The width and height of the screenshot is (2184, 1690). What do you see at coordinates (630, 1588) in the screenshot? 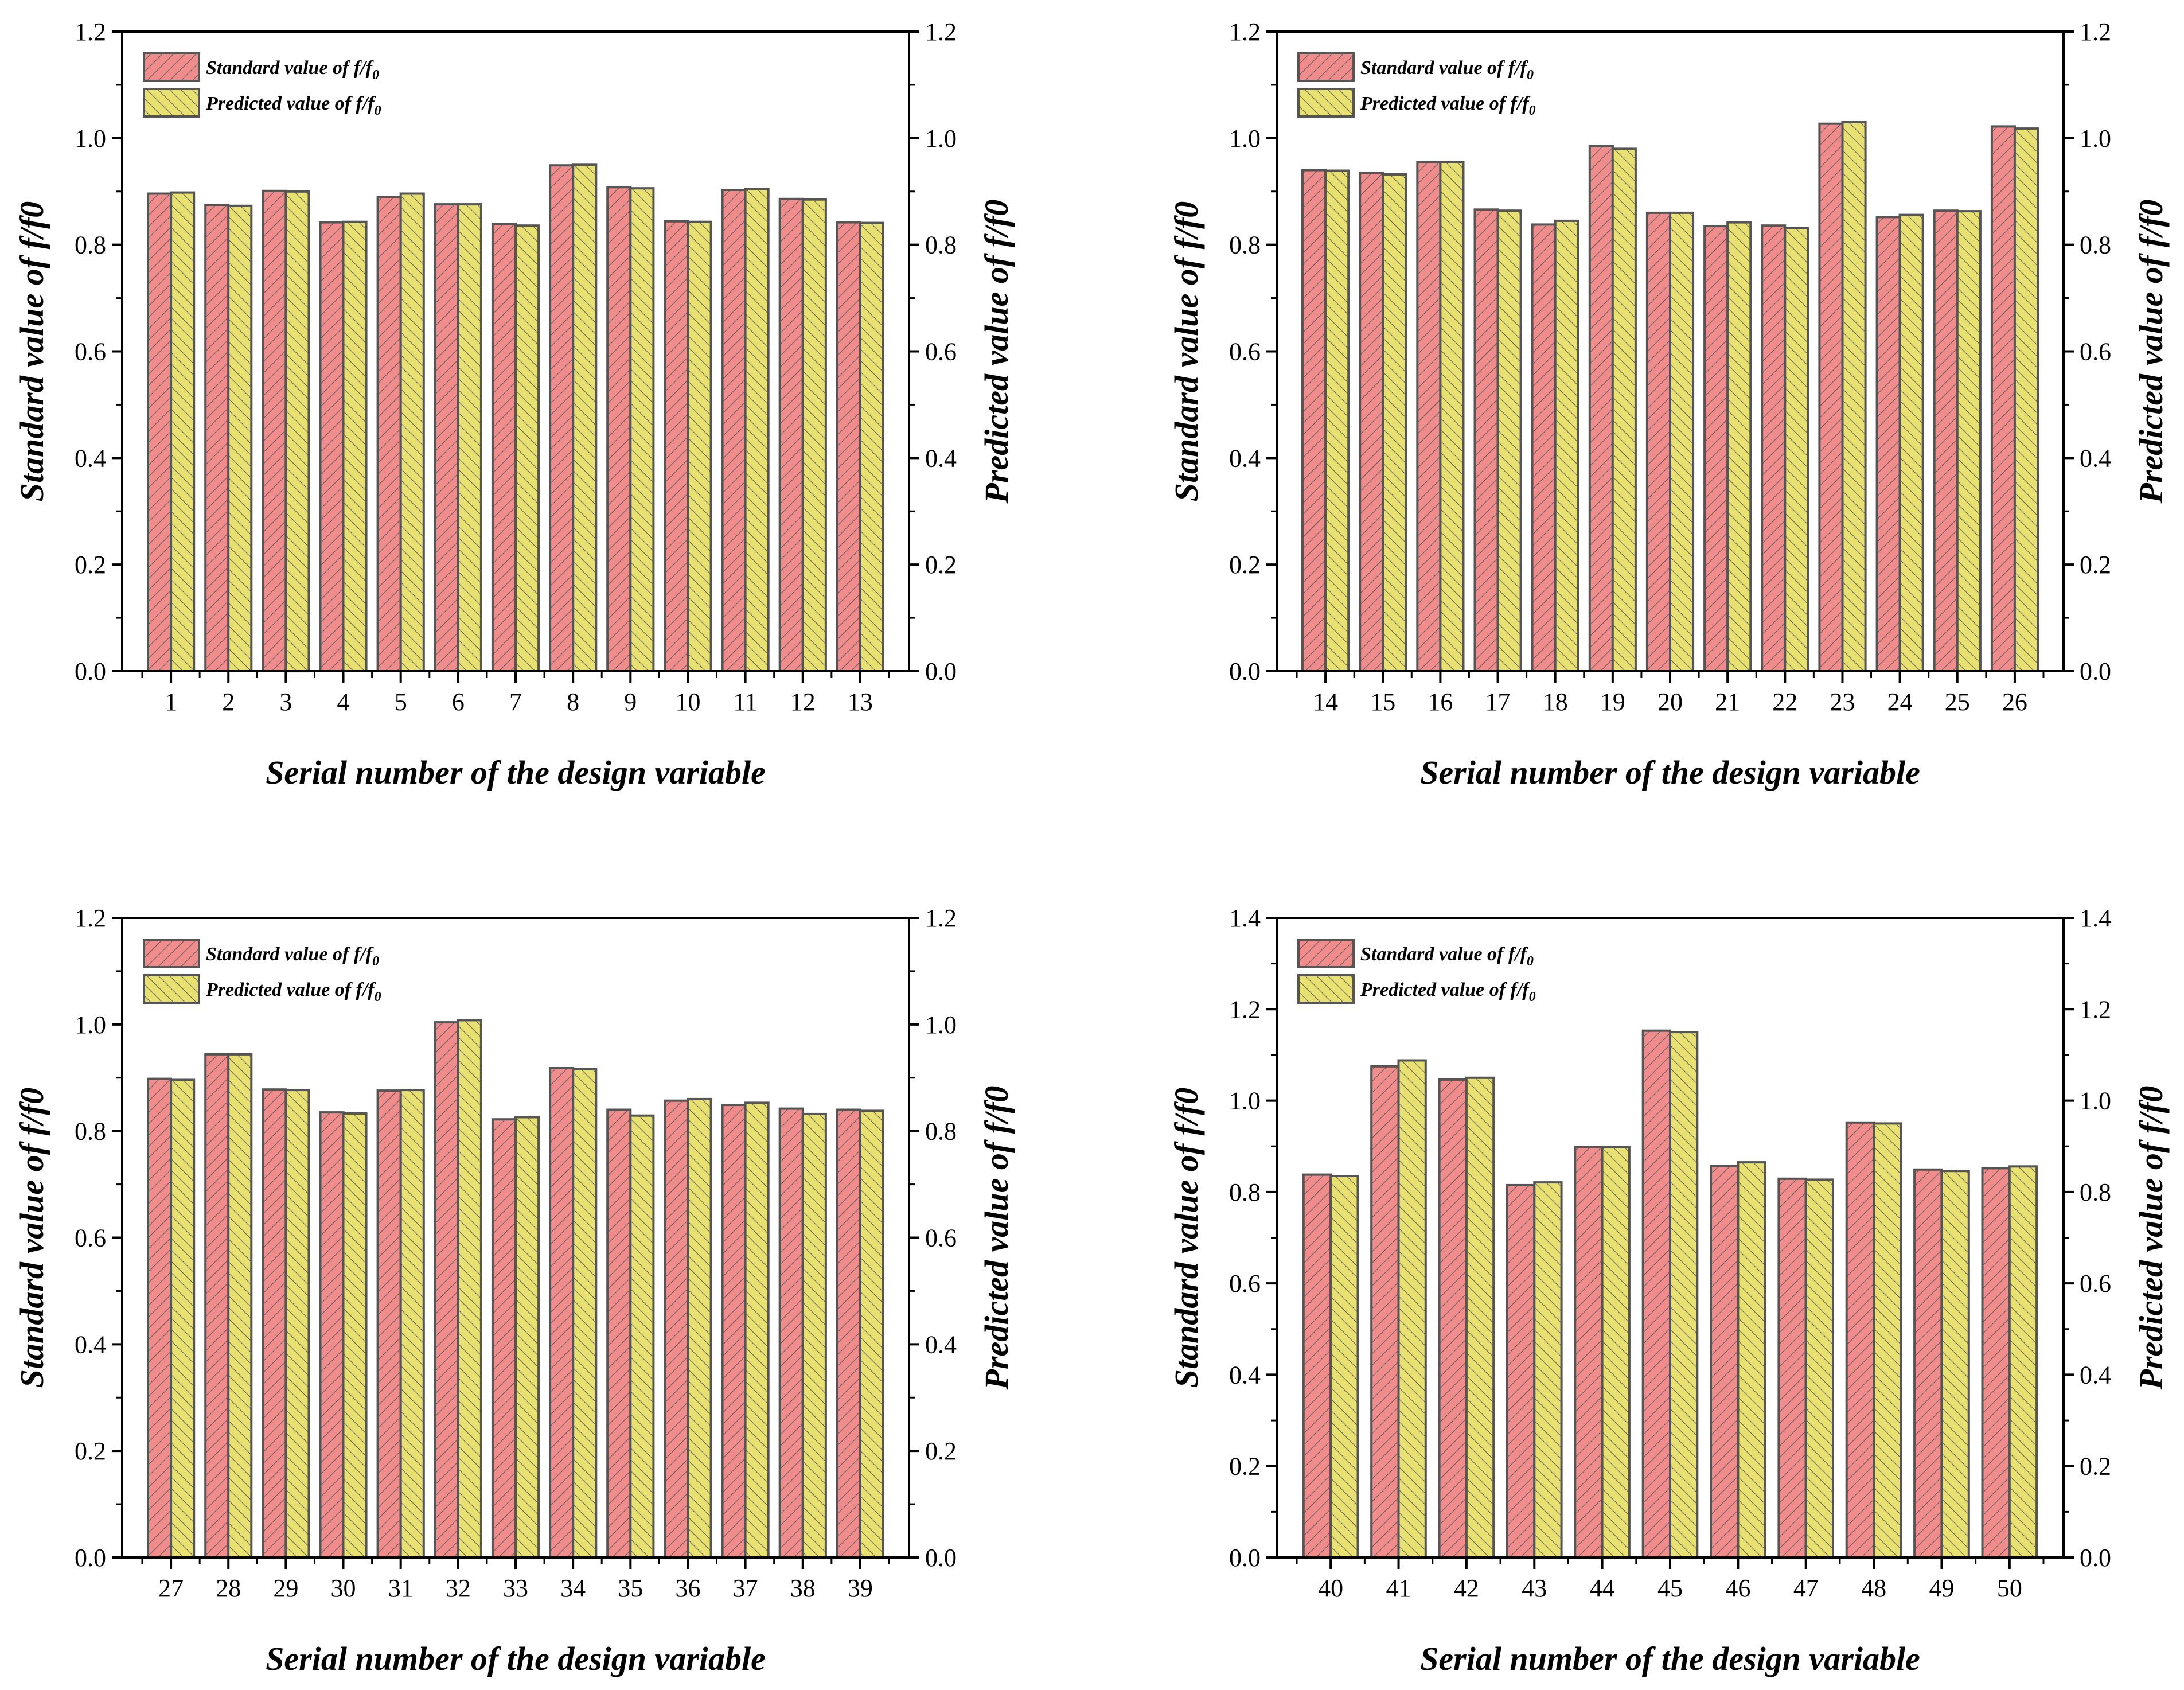
I see `x-tick-label: 35` at bounding box center [630, 1588].